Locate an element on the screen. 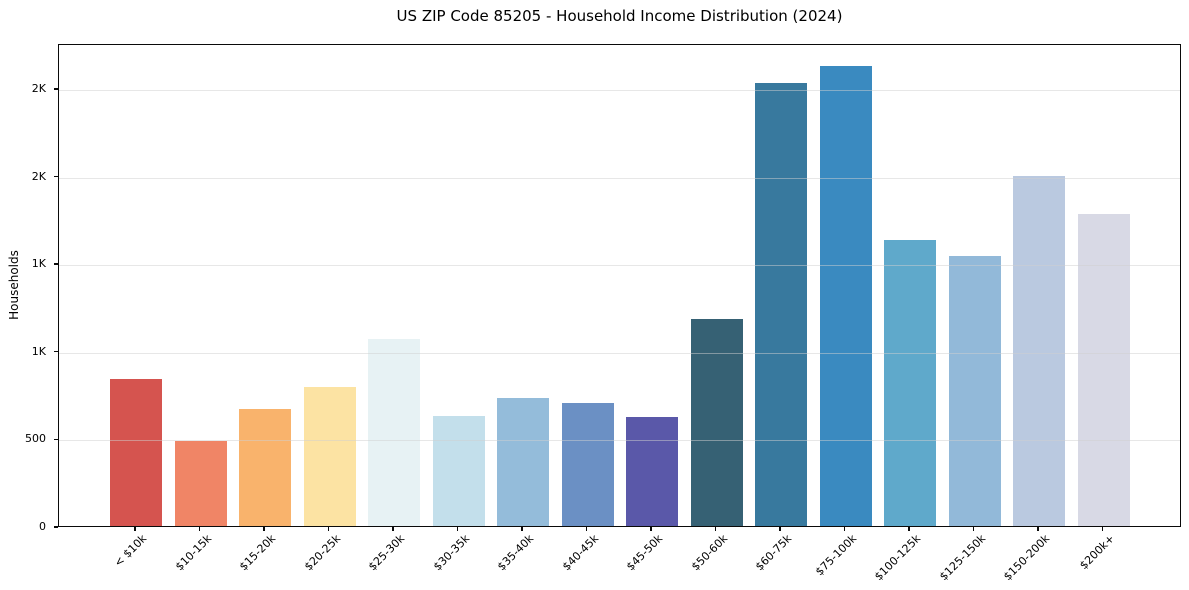  y-tick-label: 0 is located at coordinates (42, 526).